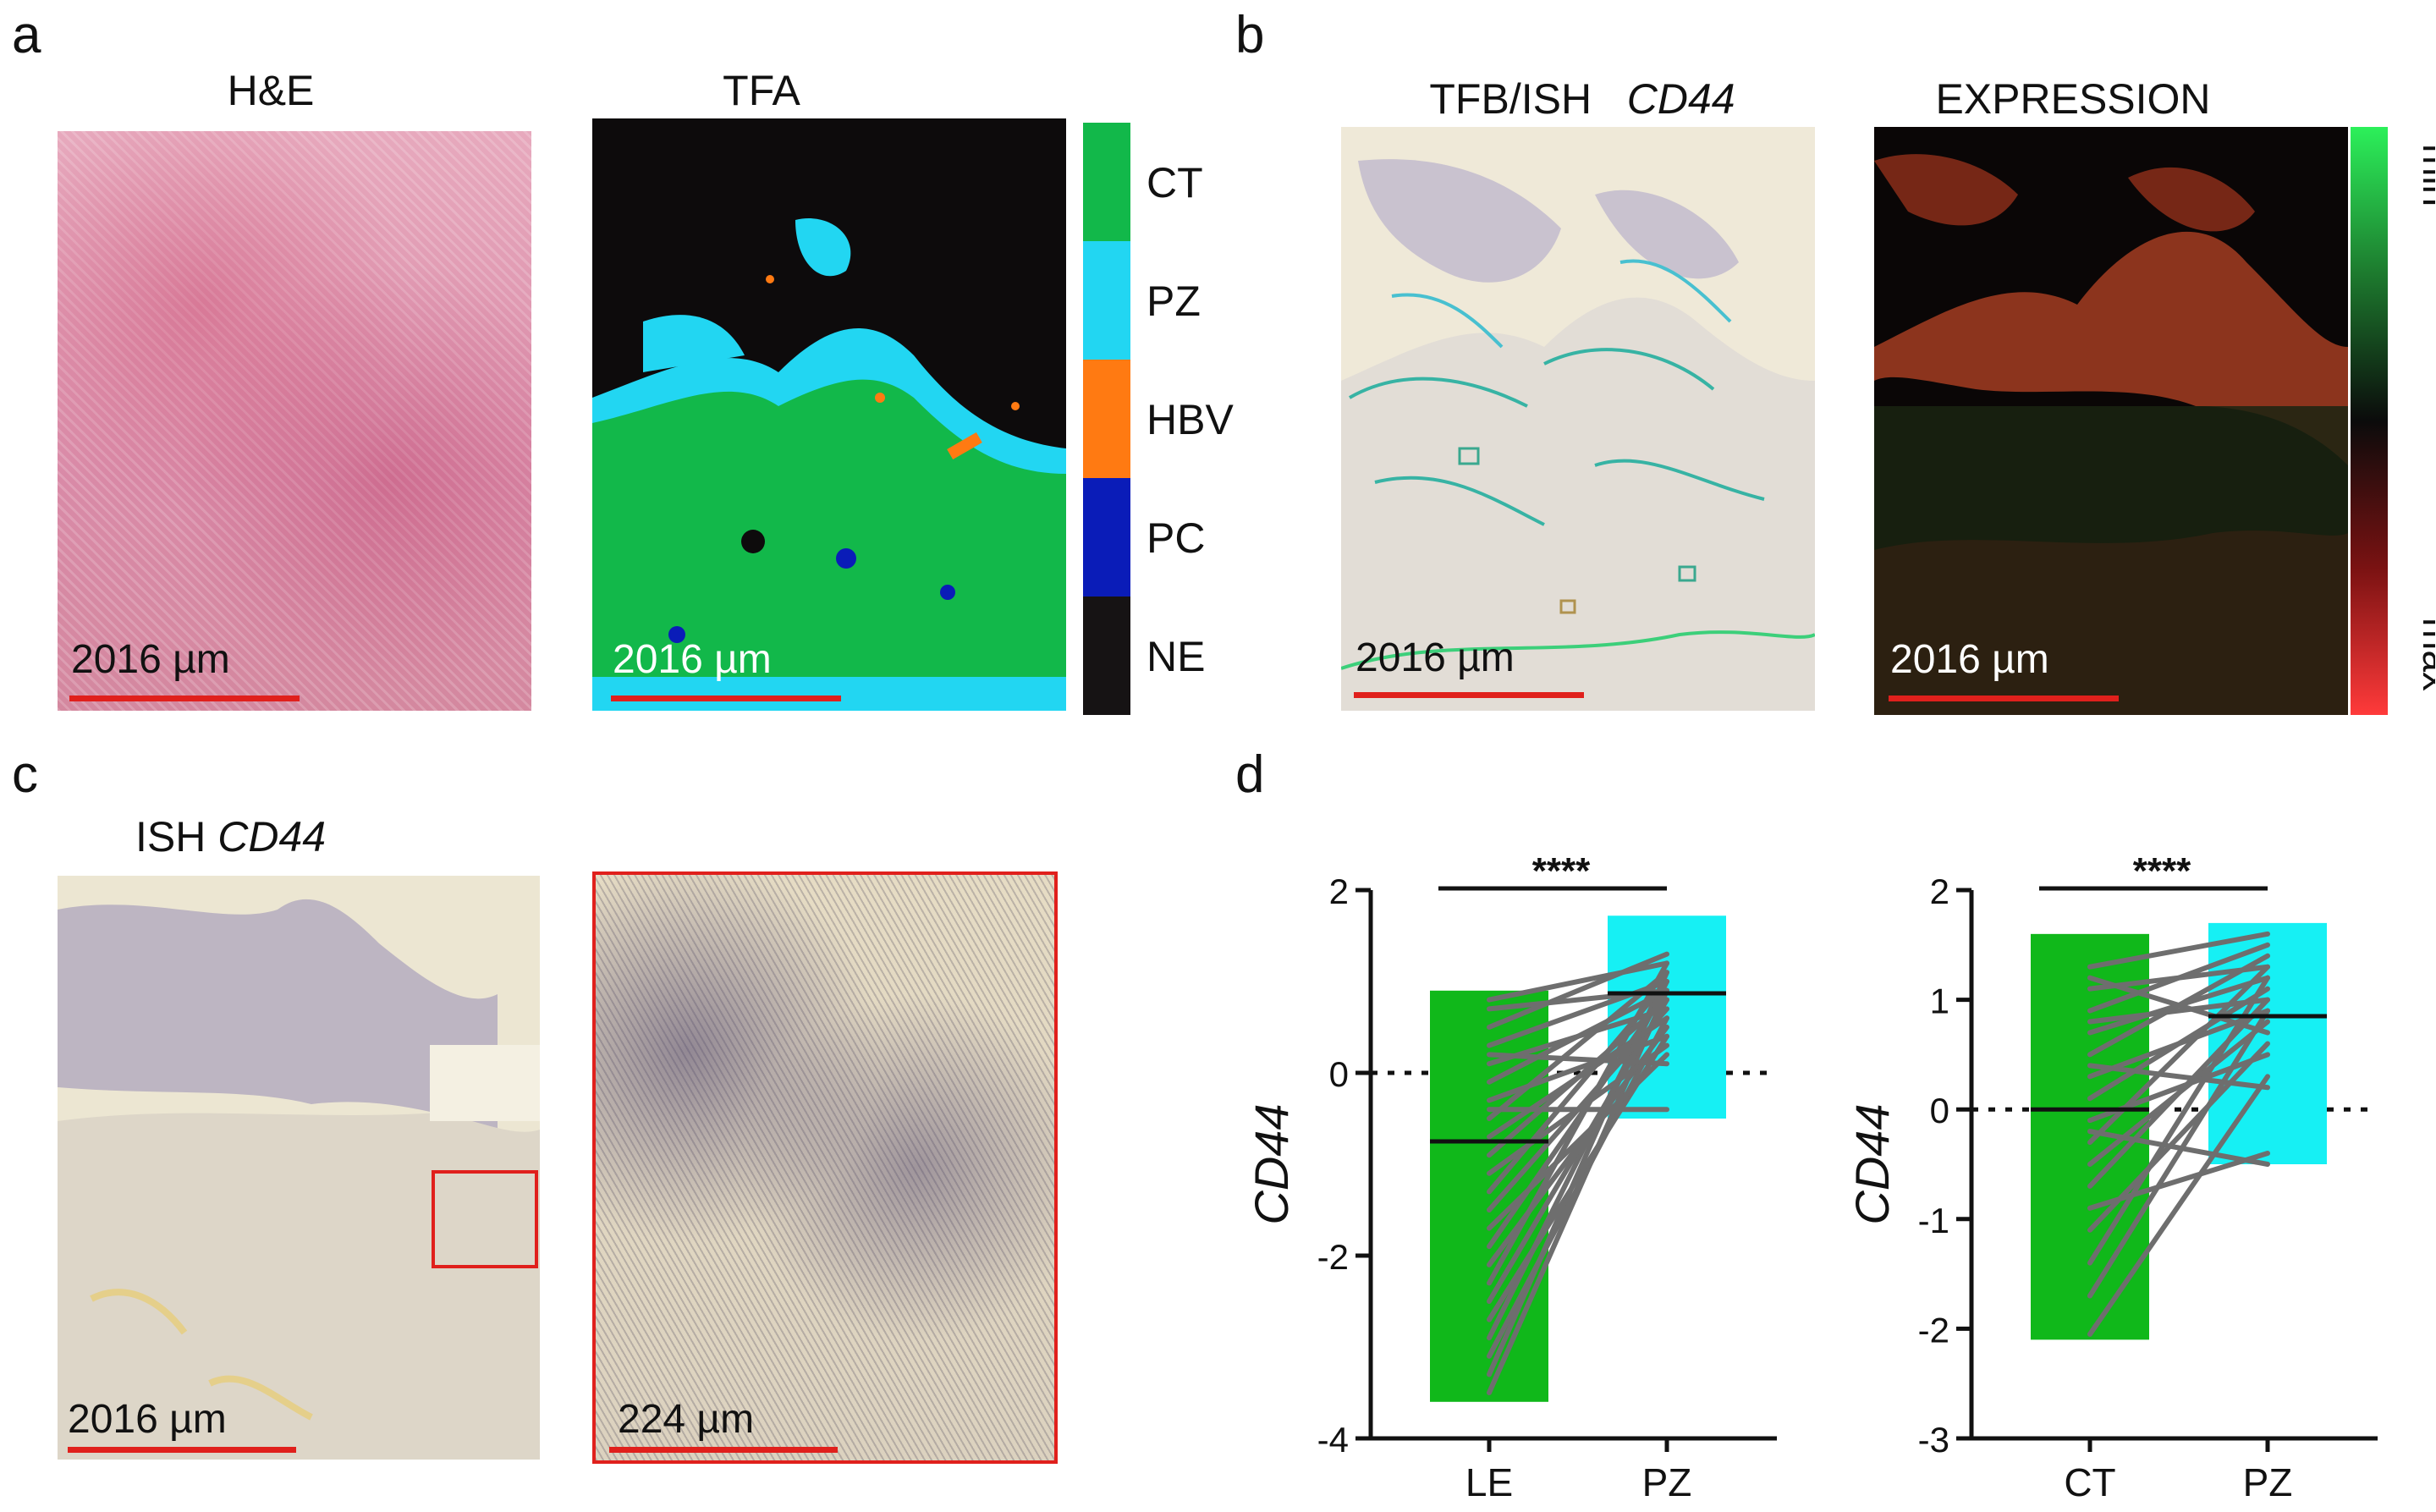 This screenshot has height=1512, width=2436. What do you see at coordinates (1435, 657) in the screenshot?
I see `tfb-scale-label: 2016 µm` at bounding box center [1435, 657].